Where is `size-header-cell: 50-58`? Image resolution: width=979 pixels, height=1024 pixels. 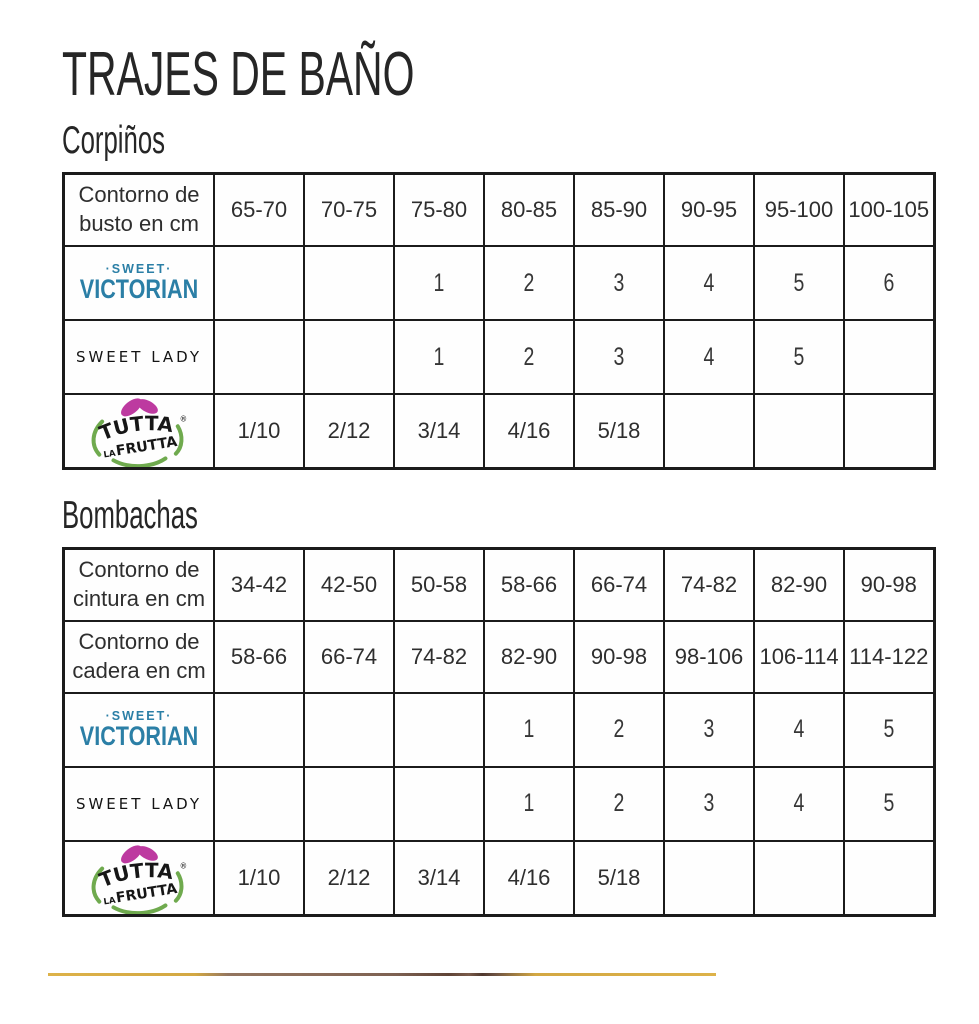
size-header-cell: 50-58 is located at coordinates (439, 584).